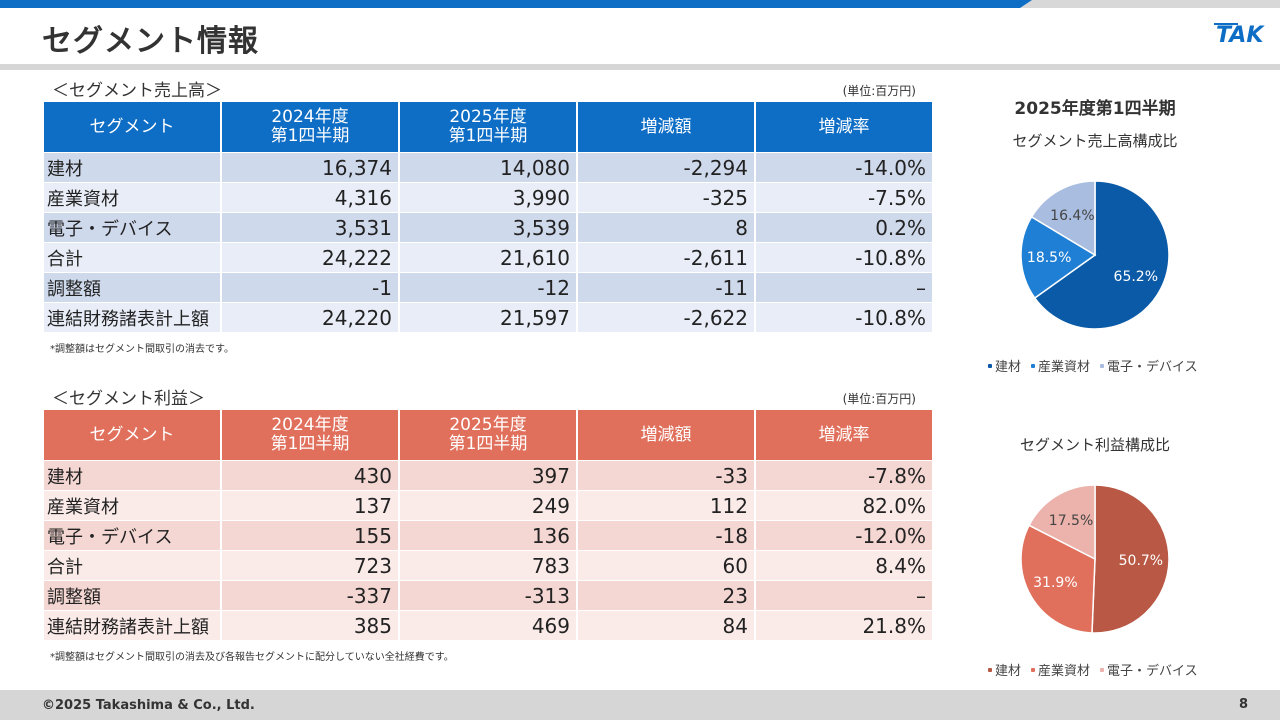  What do you see at coordinates (132, 227) in the screenshot?
I see `row-label: 電子・デバイス` at bounding box center [132, 227].